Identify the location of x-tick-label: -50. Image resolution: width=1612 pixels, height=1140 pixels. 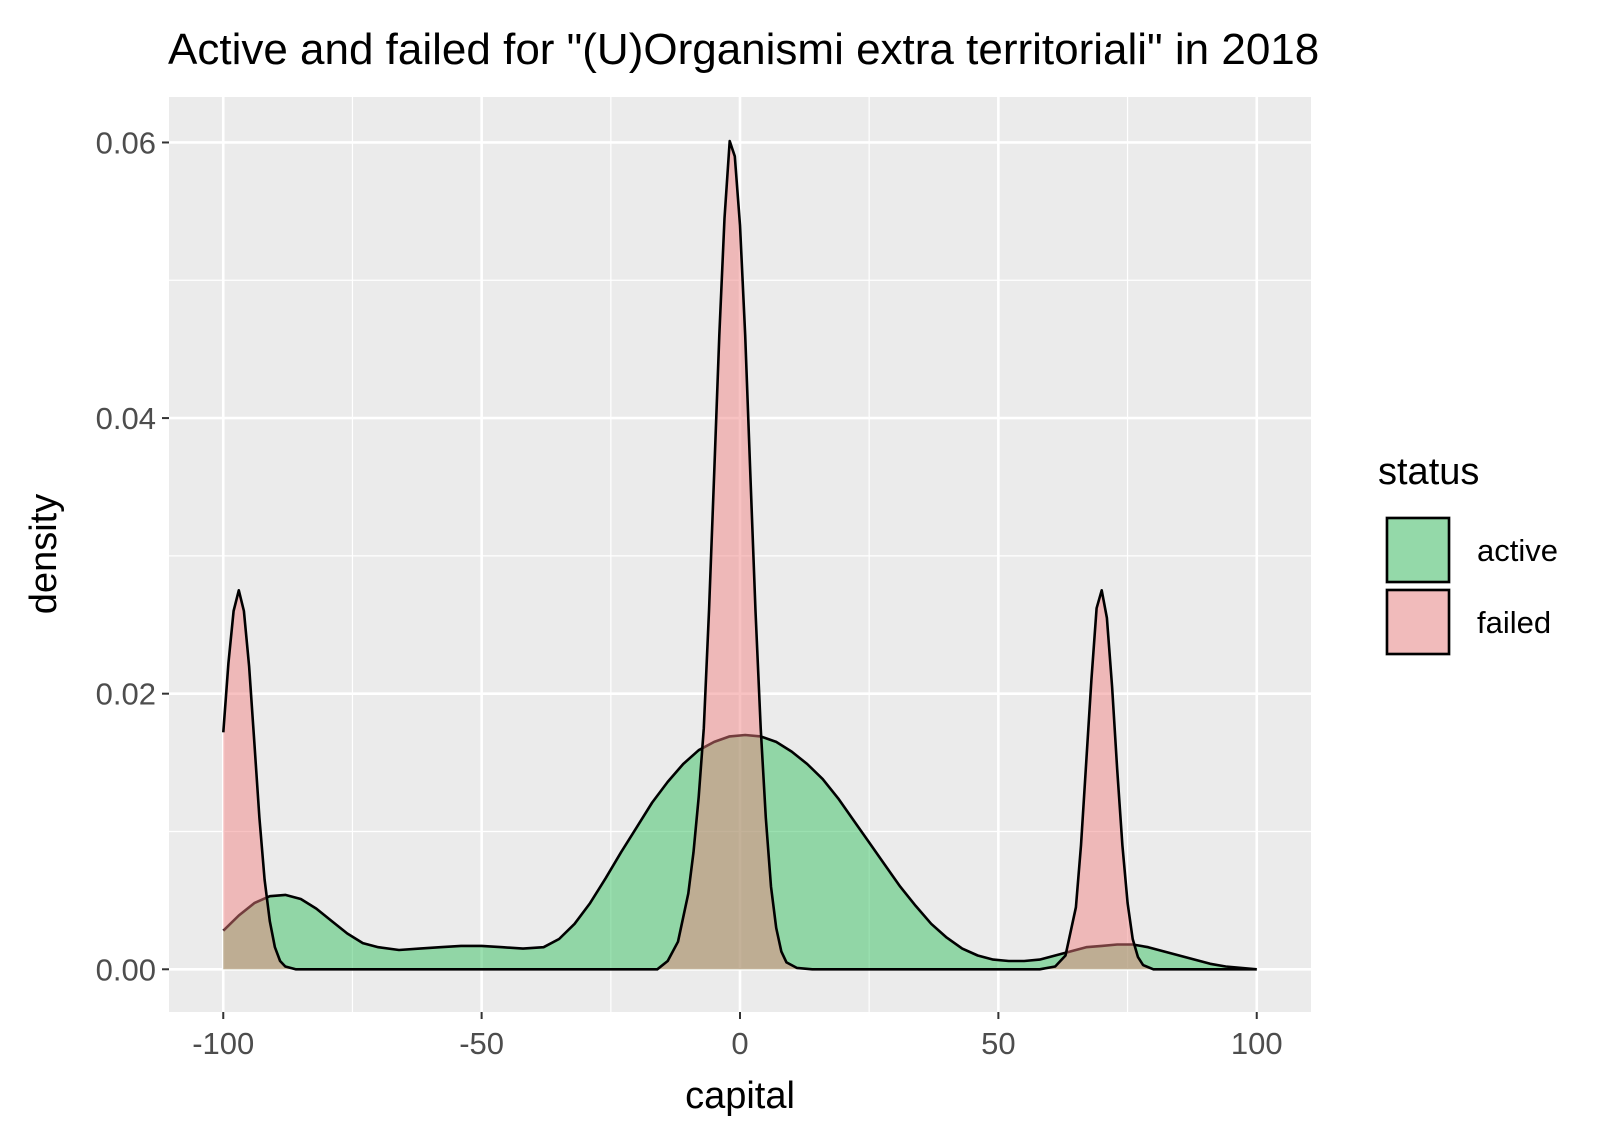
(481, 1043).